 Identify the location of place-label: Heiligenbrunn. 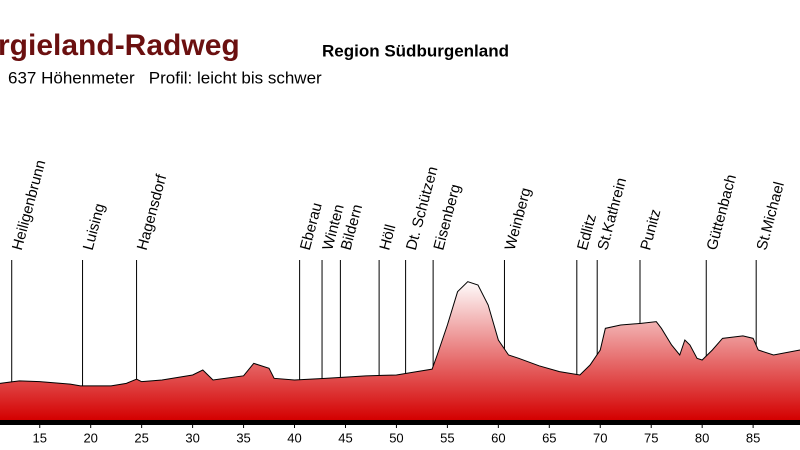
(29, 205).